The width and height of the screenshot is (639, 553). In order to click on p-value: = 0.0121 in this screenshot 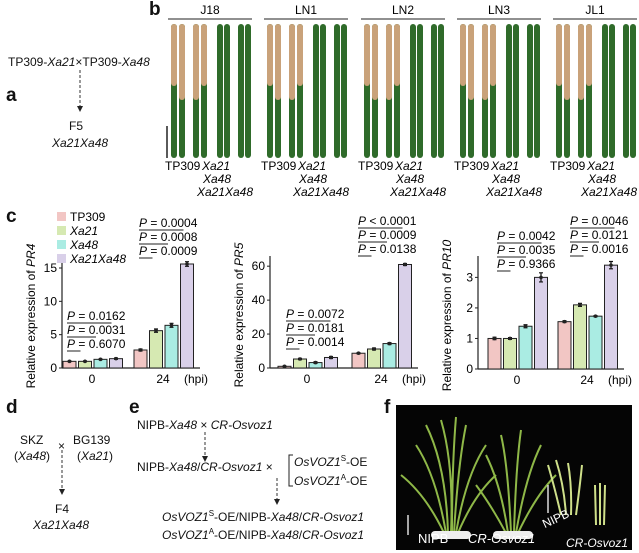, I will do `click(603, 235)`.